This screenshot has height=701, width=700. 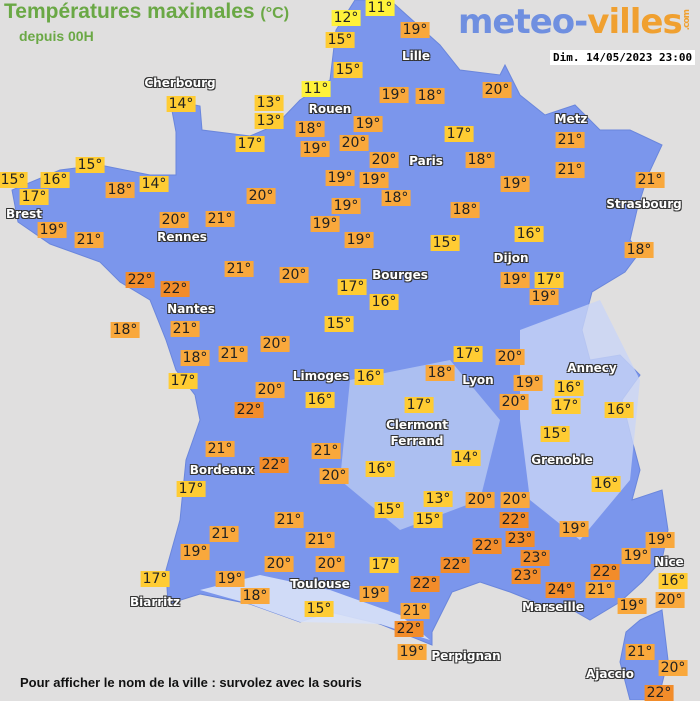 What do you see at coordinates (346, 18) in the screenshot?
I see `temperature-badge: 12°` at bounding box center [346, 18].